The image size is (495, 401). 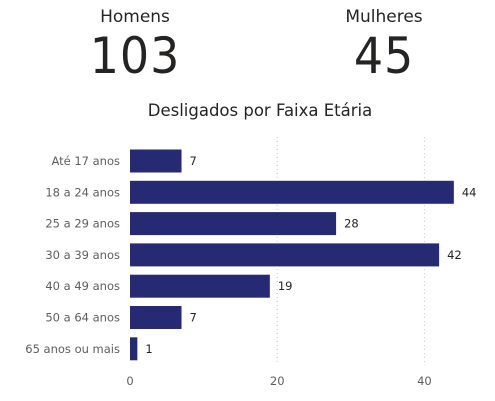 I want to click on chart-title: Desligados por Faixa Etária, so click(x=260, y=110).